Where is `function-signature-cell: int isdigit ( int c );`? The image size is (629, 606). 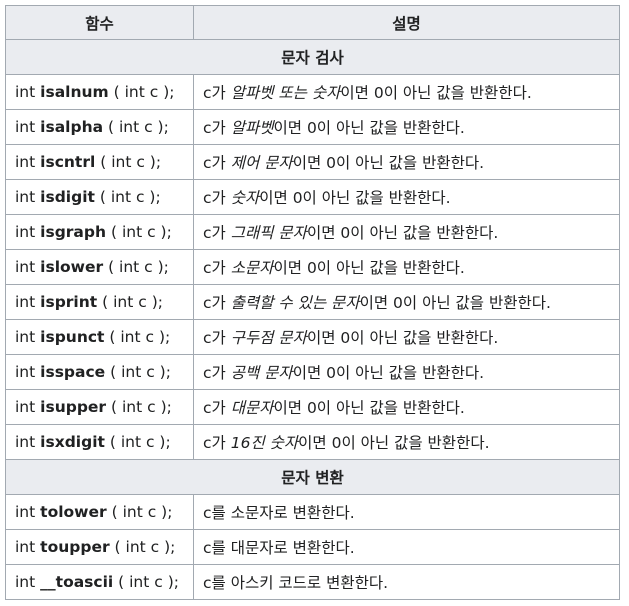
function-signature-cell: int isdigit ( int c ); is located at coordinates (99, 197).